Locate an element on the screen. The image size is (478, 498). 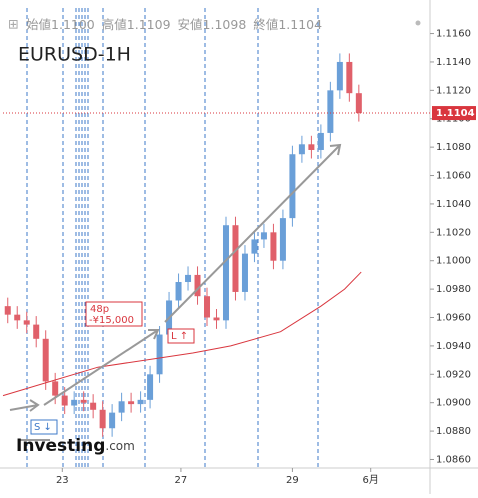
header-icon: ⊞ is located at coordinates (13, 25).